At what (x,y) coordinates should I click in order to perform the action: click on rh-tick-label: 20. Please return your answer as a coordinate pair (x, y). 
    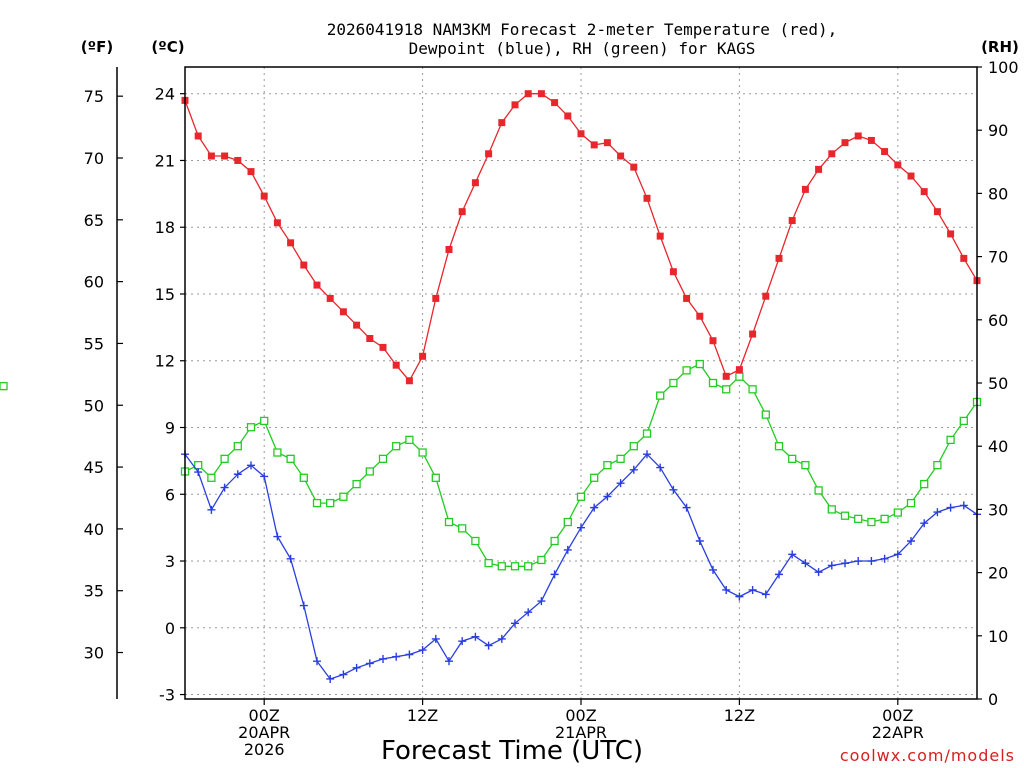
    Looking at the image, I should click on (998, 573).